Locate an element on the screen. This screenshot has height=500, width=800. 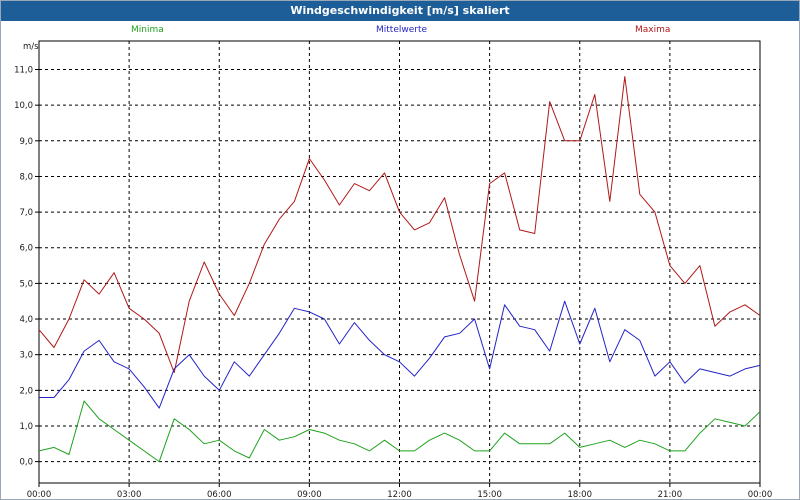
y-tick-label: 3,0 is located at coordinates (26, 356).